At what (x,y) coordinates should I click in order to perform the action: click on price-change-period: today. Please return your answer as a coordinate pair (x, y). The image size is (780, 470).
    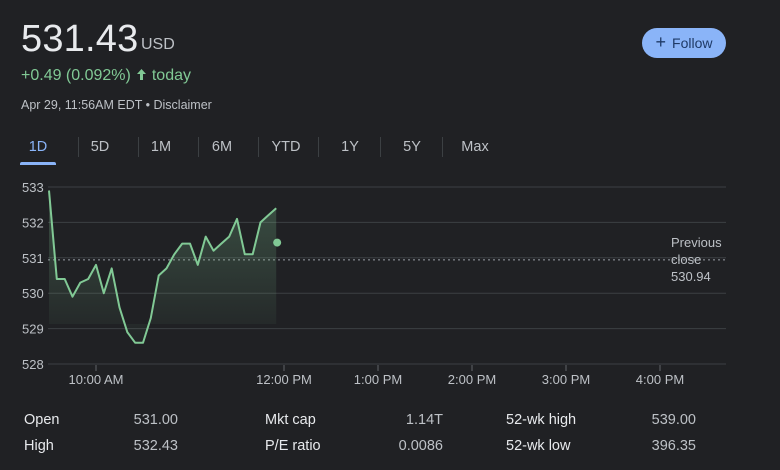
    Looking at the image, I should click on (171, 75).